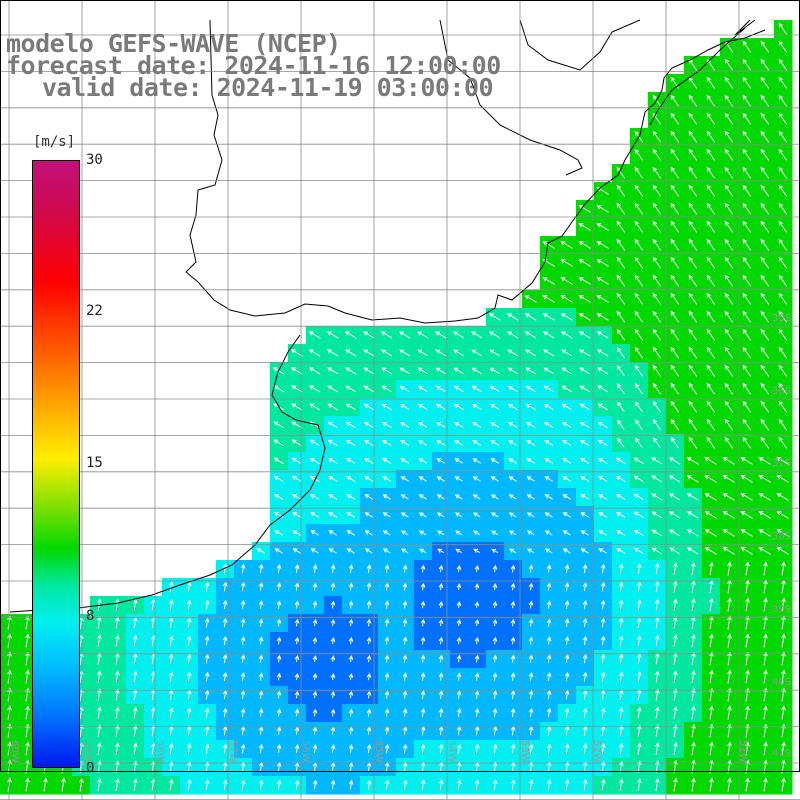 The height and width of the screenshot is (800, 800). What do you see at coordinates (782, 609) in the screenshot?
I see `lat-label: 39S` at bounding box center [782, 609].